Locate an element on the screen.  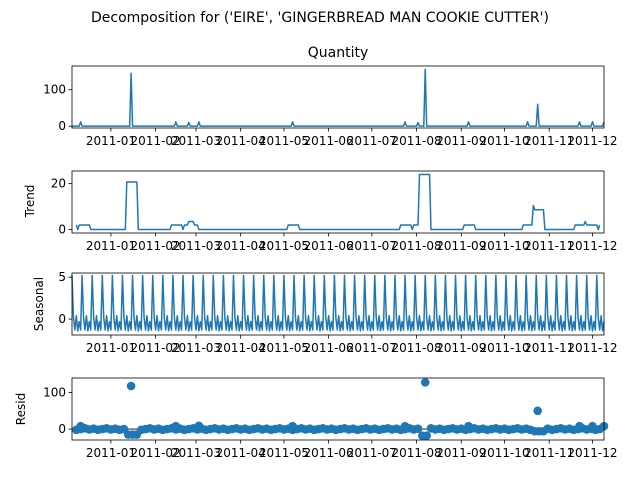
panel-observed-frame is located at coordinates (338, 97).